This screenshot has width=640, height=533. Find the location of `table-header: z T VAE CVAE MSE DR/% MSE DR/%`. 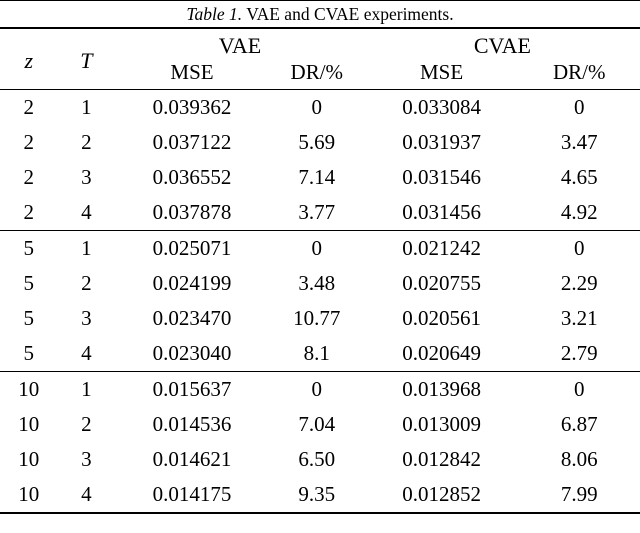

table-header: z T VAE CVAE MSE DR/% MSE DR/% is located at coordinates (320, 59).